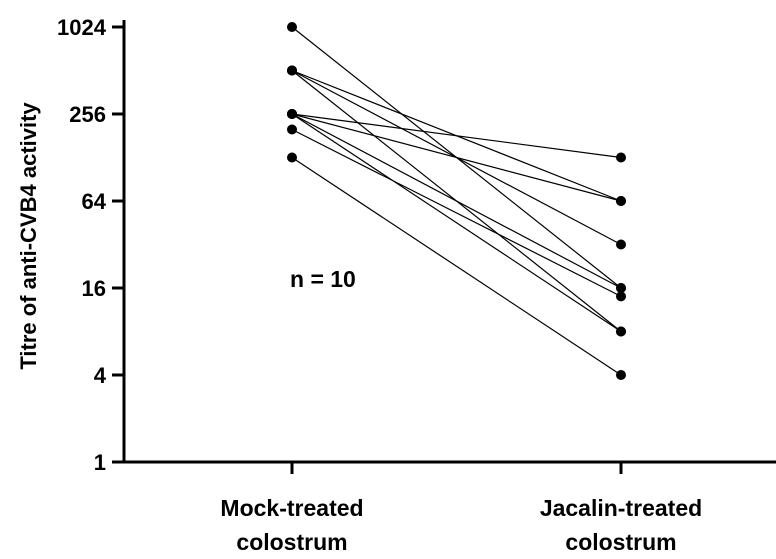 The width and height of the screenshot is (776, 559). Describe the element at coordinates (100, 375) in the screenshot. I see `y-tick-label: 4` at that location.